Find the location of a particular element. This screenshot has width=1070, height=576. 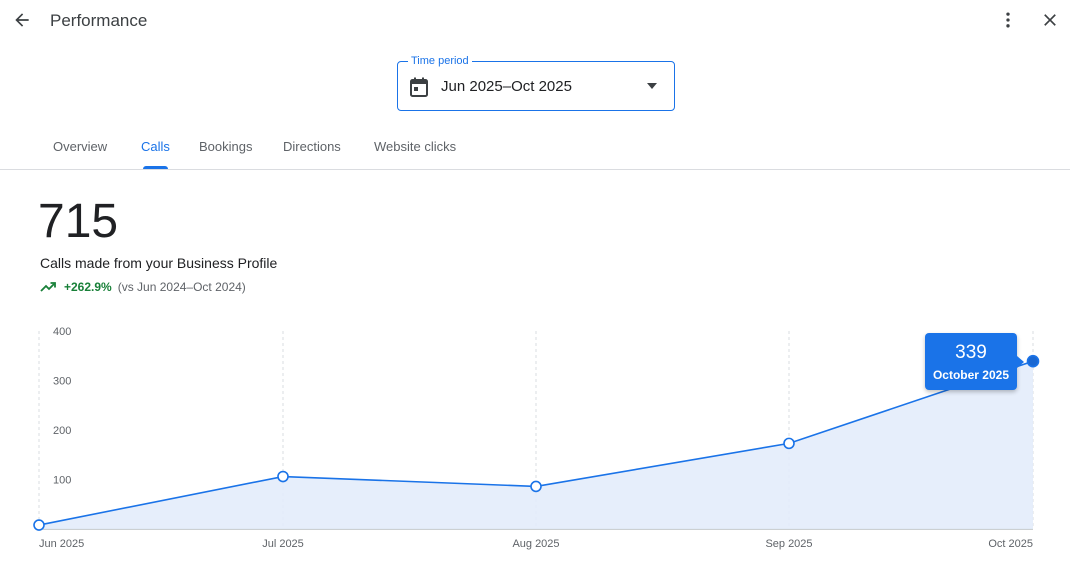

page-title: Performance is located at coordinates (99, 20).